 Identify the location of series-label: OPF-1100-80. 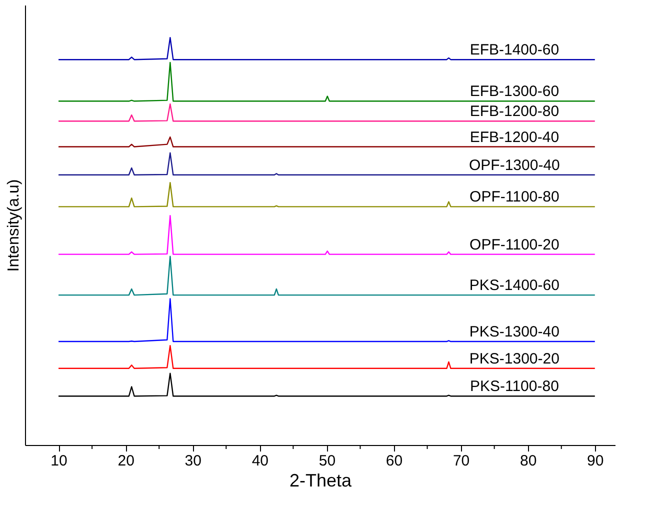
(515, 197).